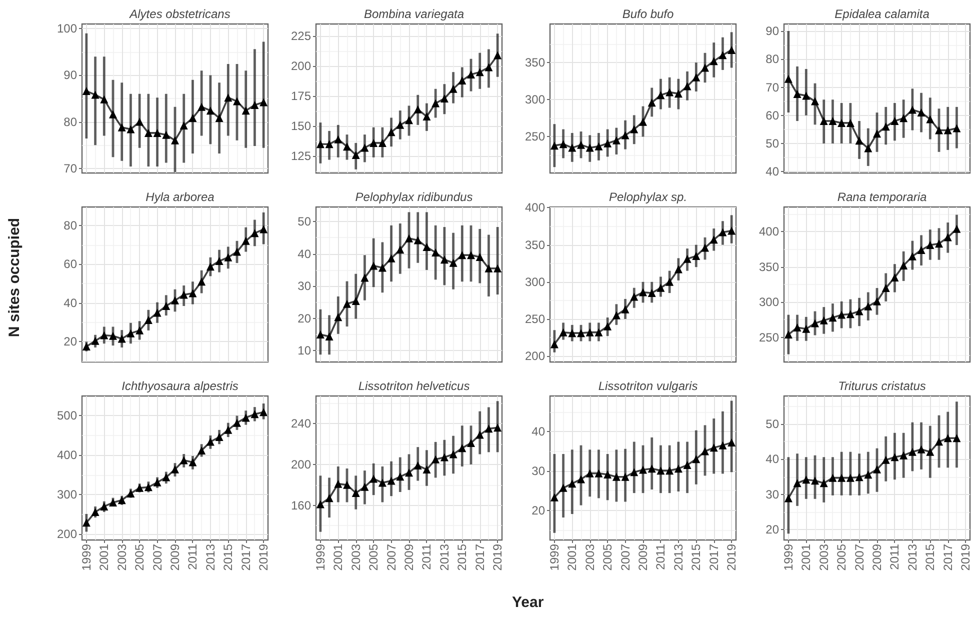 The width and height of the screenshot is (977, 622). I want to click on x-axis-title: Year, so click(528, 602).